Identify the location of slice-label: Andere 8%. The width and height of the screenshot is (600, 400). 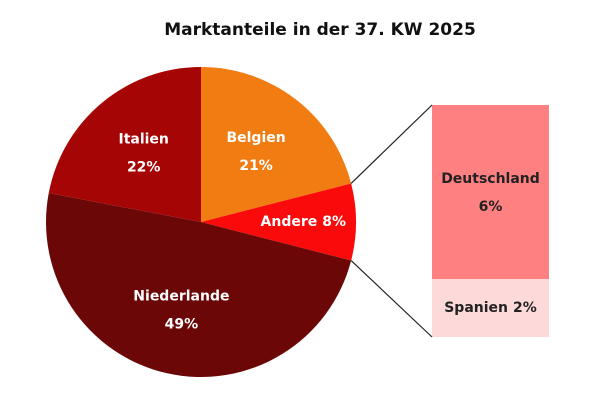
(304, 222).